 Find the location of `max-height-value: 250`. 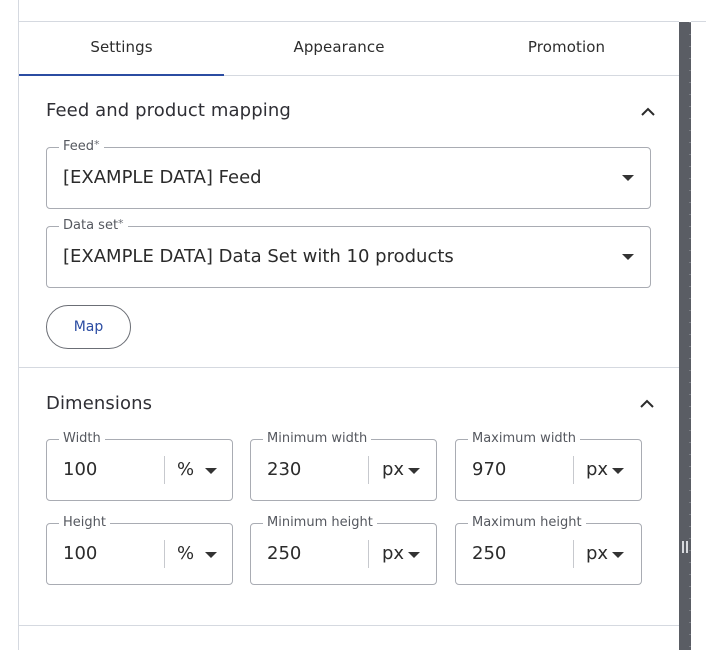

max-height-value: 250 is located at coordinates (489, 553).